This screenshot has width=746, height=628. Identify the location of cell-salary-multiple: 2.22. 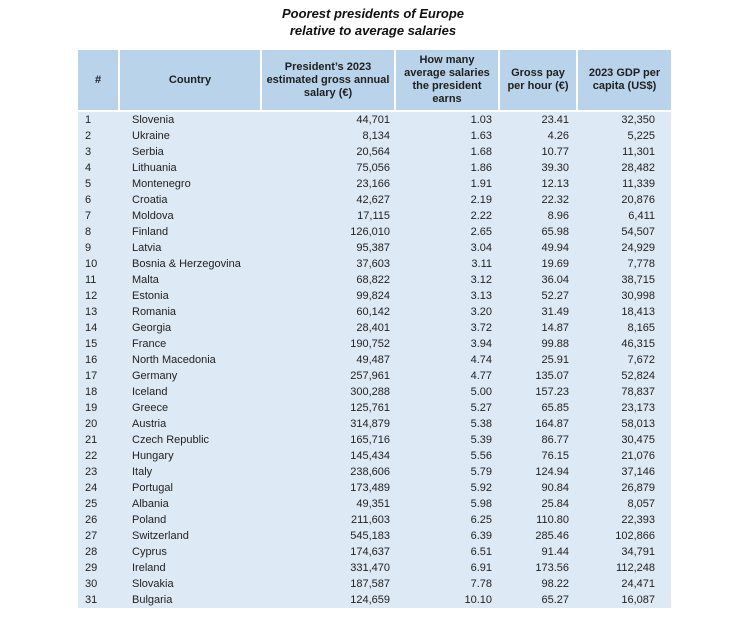
(448, 216).